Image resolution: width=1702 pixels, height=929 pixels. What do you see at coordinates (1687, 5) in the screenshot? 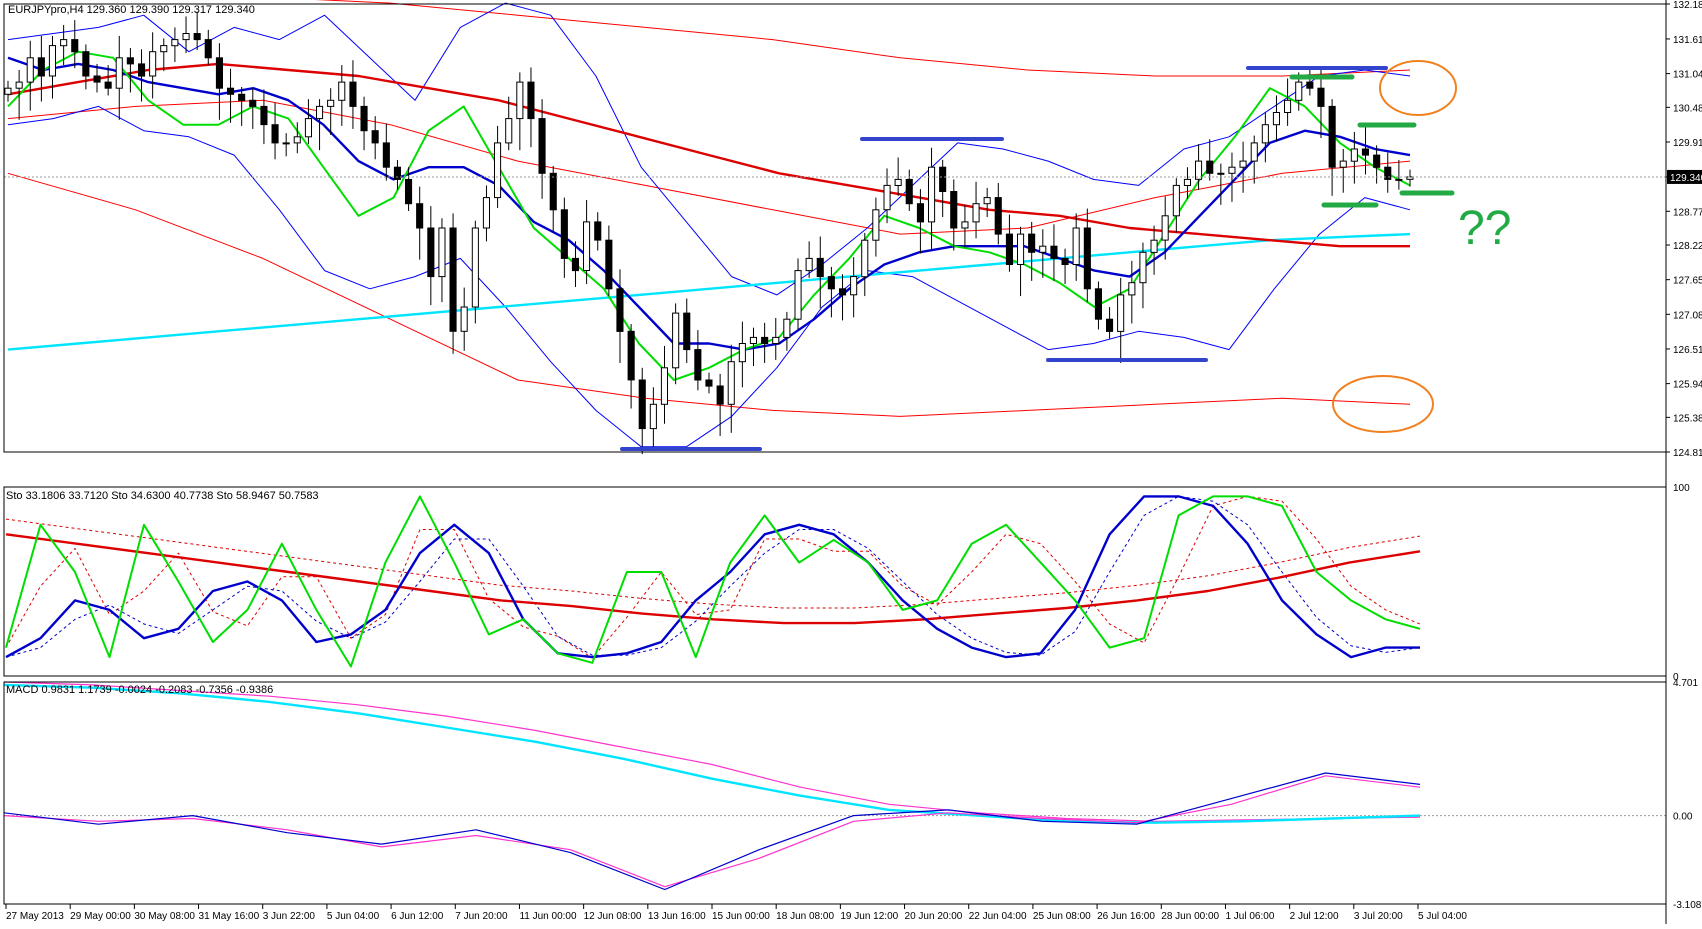
I see `price-tick-label: 132.185` at bounding box center [1687, 5].